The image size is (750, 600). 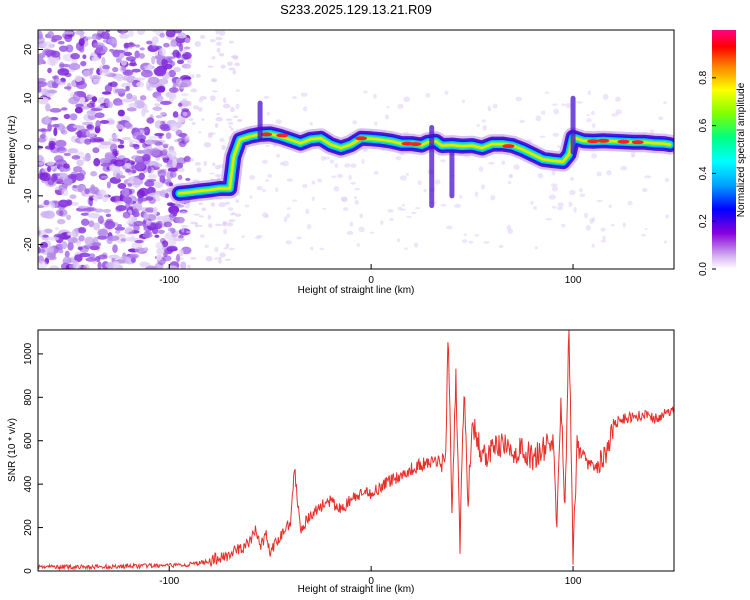 What do you see at coordinates (356, 589) in the screenshot?
I see `snr-x-label: Height of straight line (km)` at bounding box center [356, 589].